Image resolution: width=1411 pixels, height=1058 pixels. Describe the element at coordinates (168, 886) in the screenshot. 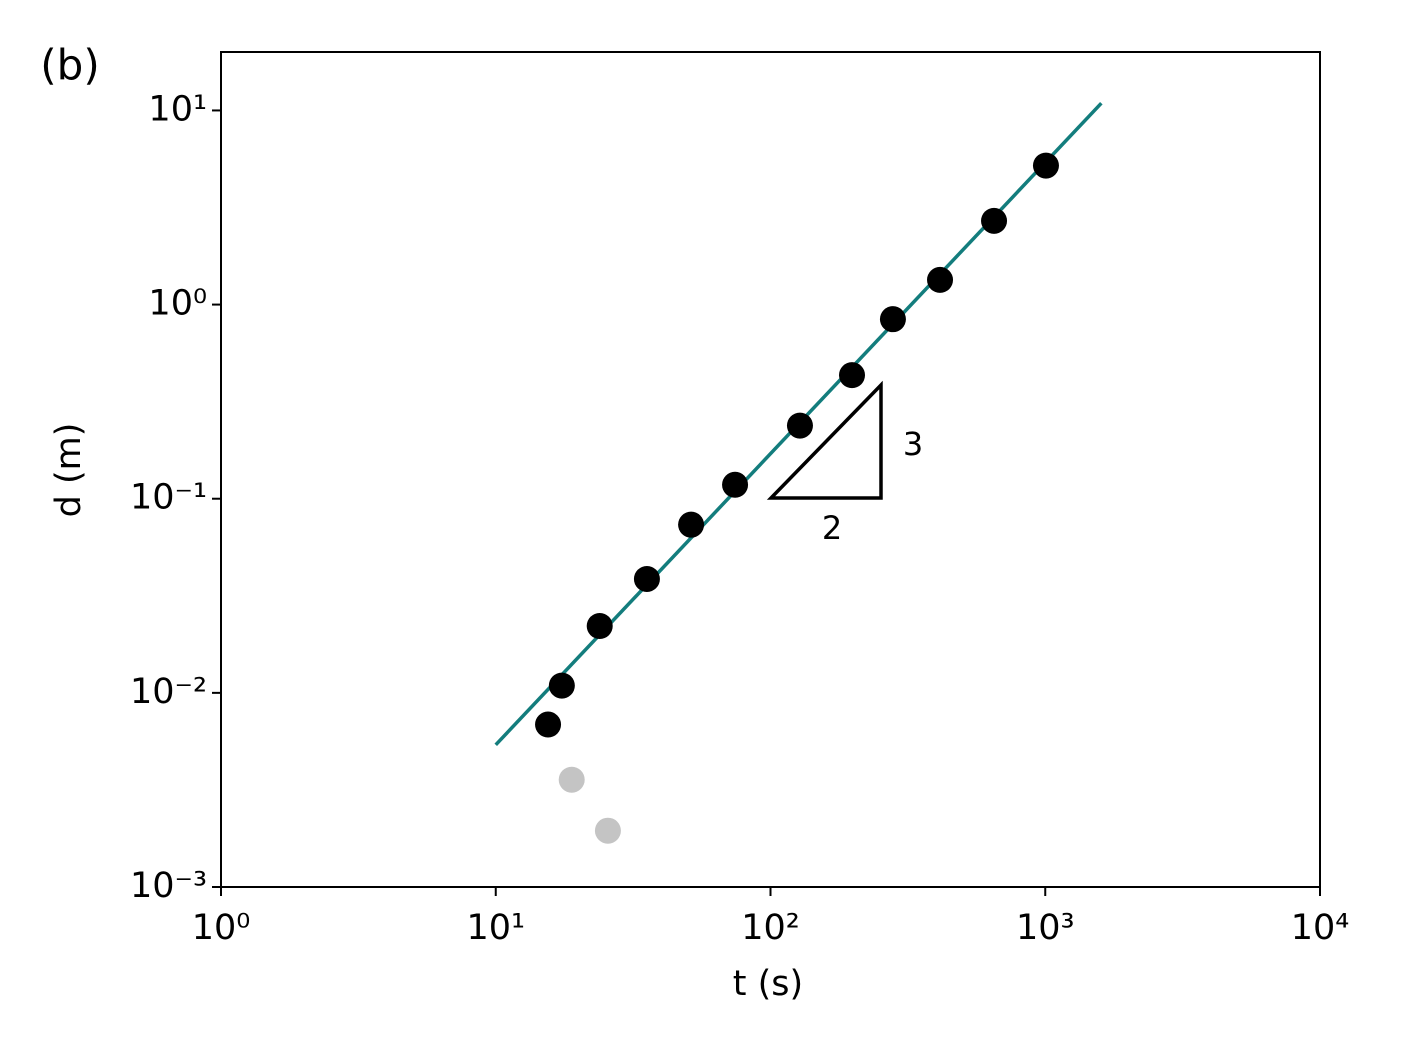

I see `y-tick-label: 10⁻³` at that location.